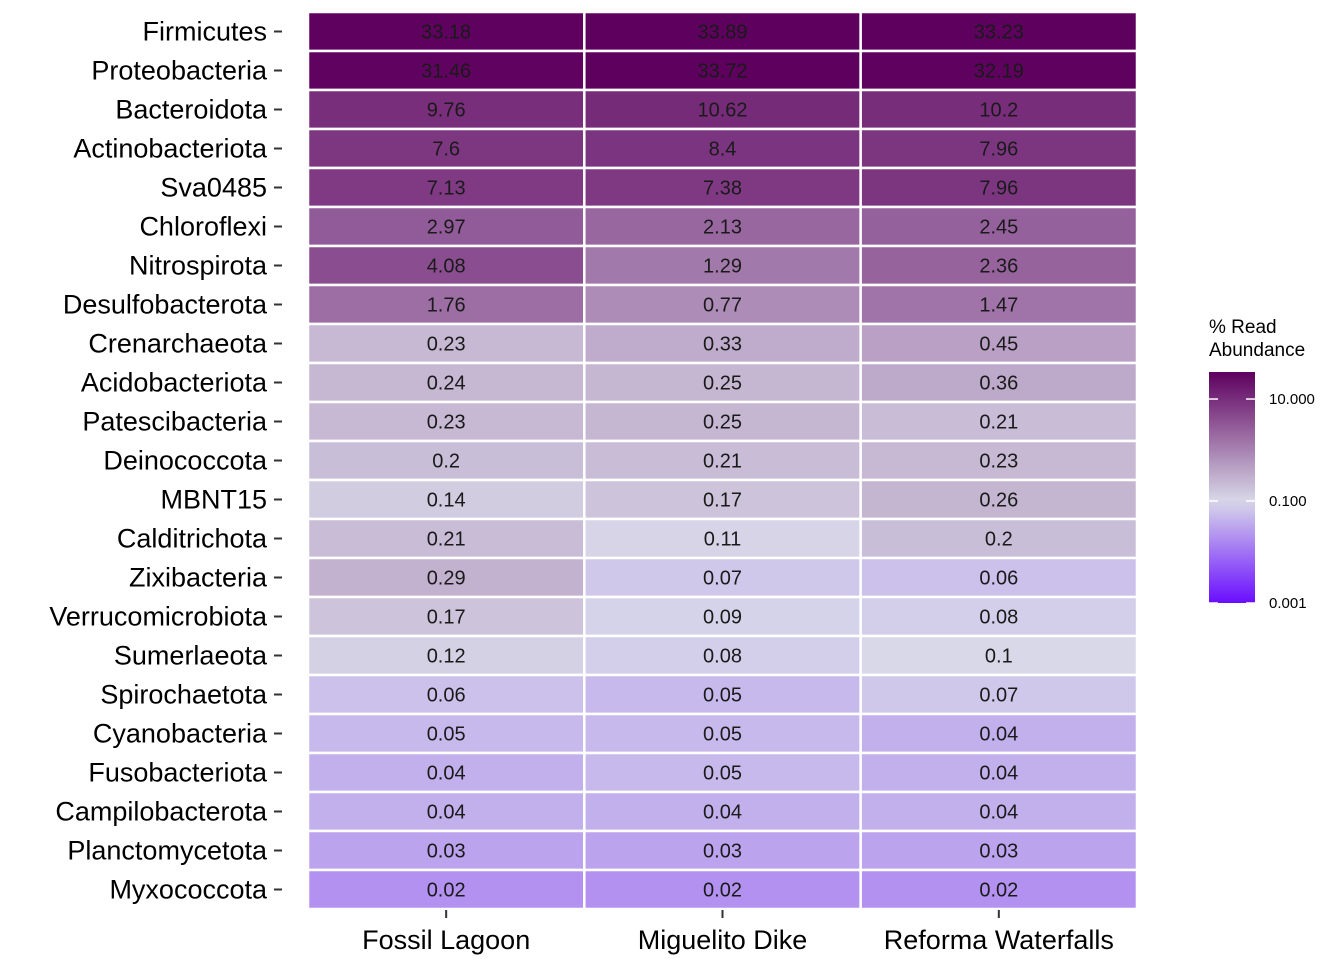 The height and width of the screenshot is (960, 1344). Describe the element at coordinates (722, 72) in the screenshot. I see `cell-value-label: 33.72` at that location.